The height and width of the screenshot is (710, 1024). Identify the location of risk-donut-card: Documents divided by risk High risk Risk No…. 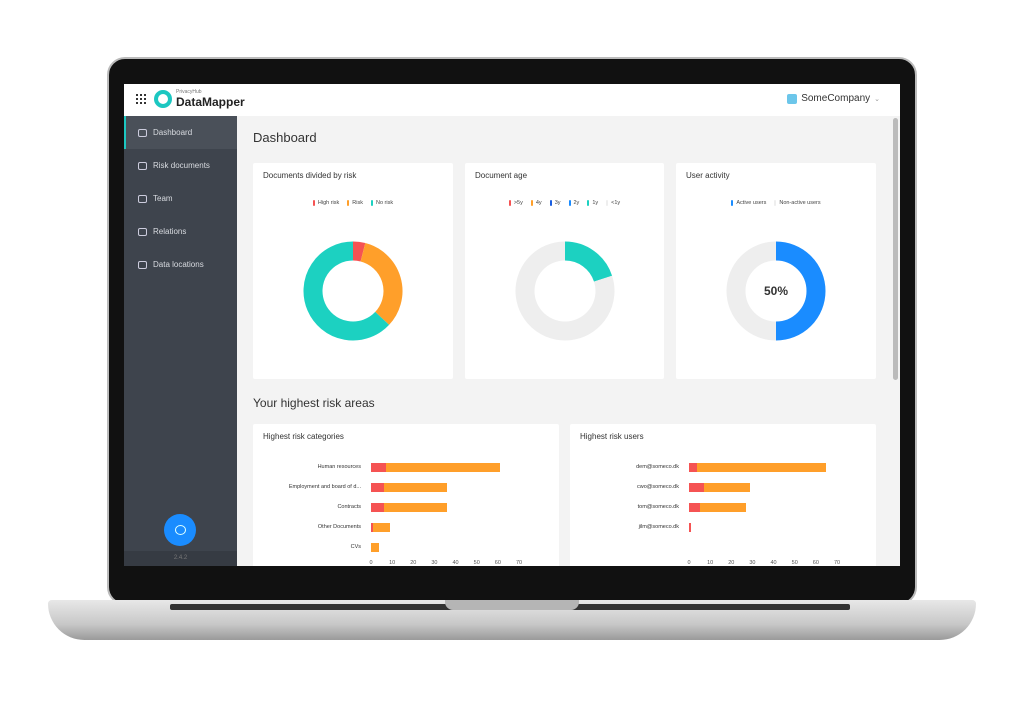
(353, 271).